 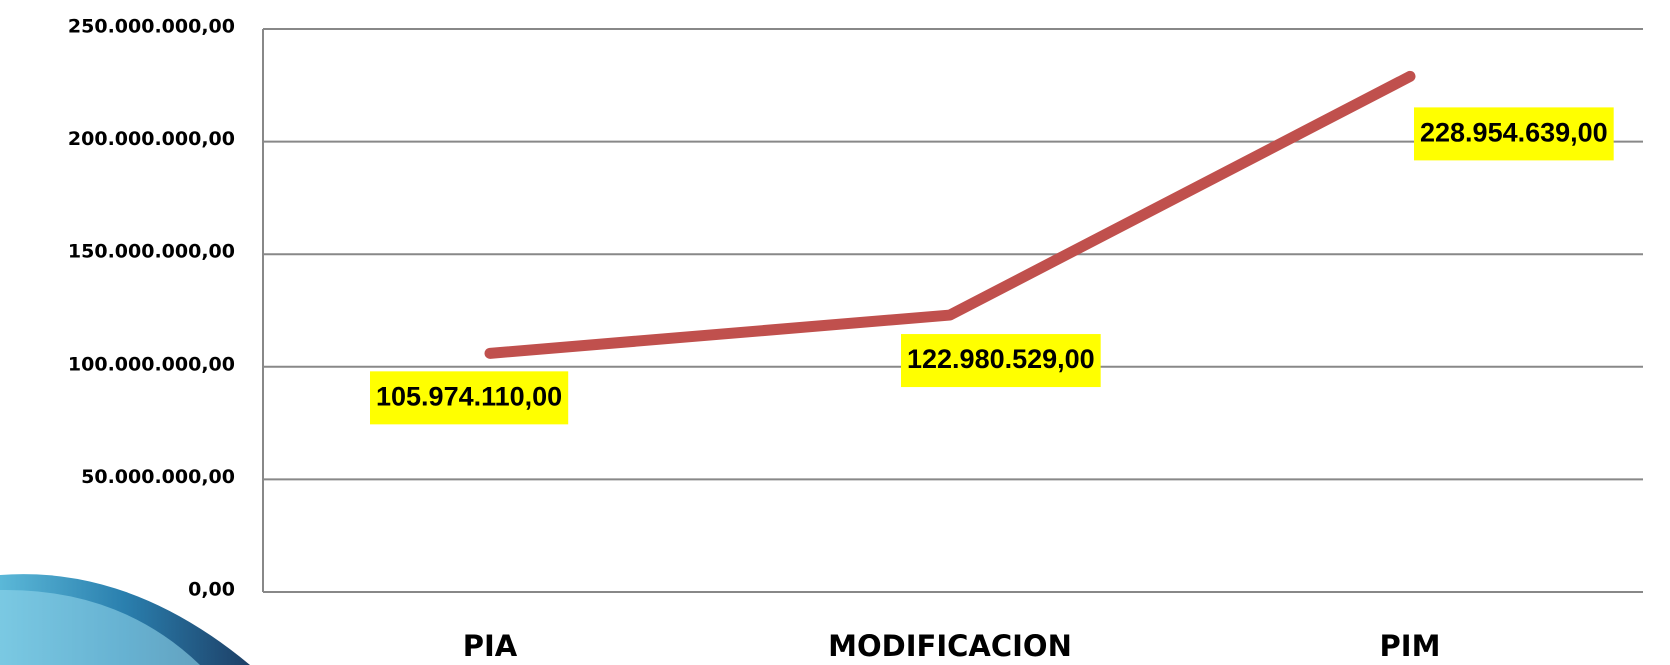 What do you see at coordinates (211, 590) in the screenshot?
I see `y-tick-label: 0,00` at bounding box center [211, 590].